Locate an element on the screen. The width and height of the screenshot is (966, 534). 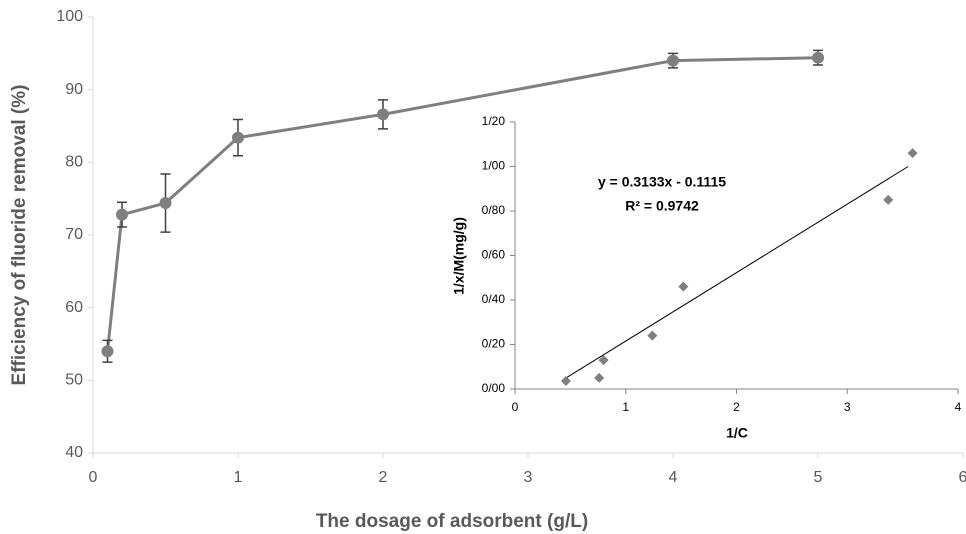
y-tick-label: 40 is located at coordinates (74, 452).